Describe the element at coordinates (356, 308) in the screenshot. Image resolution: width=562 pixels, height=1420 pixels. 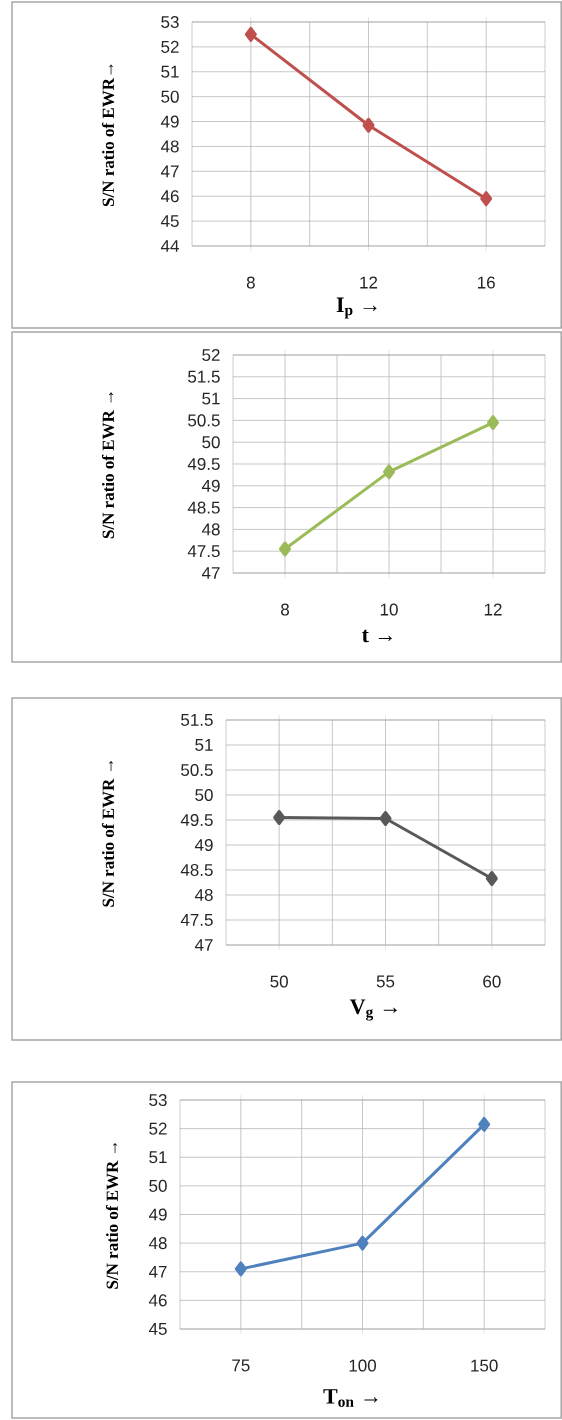
I see `x-axis-title: I$_{p}$ →` at that location.